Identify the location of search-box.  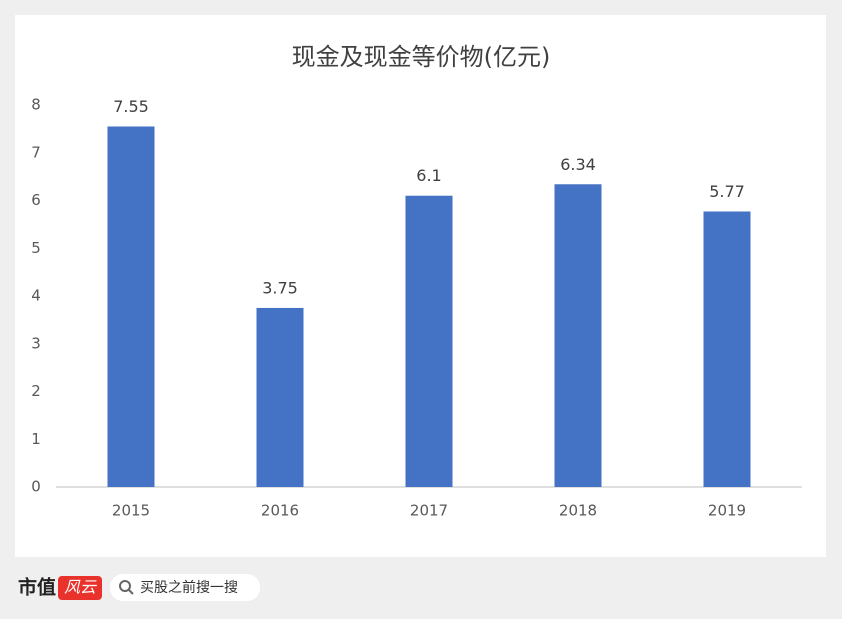
(185, 587).